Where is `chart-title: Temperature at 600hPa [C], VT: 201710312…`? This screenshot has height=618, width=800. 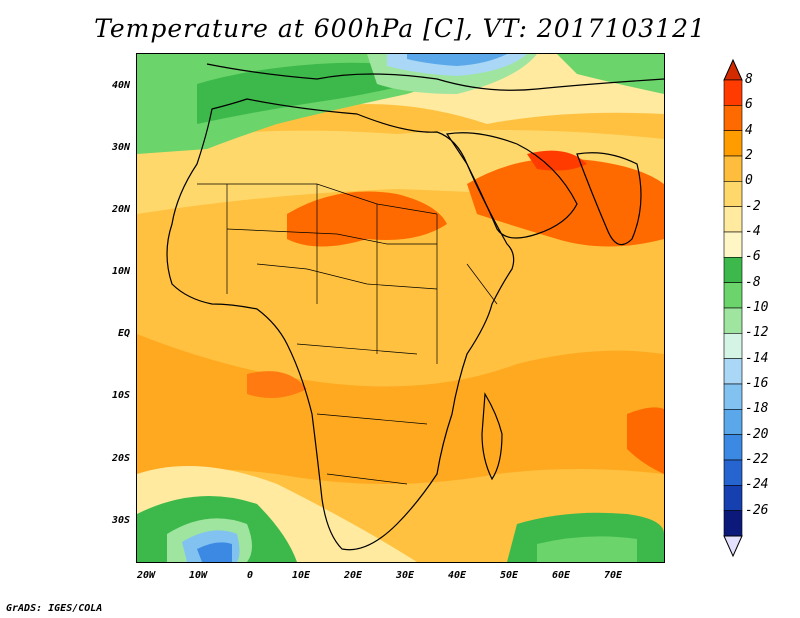 chart-title: Temperature at 600hPa [C], VT: 201710312… is located at coordinates (400, 28).